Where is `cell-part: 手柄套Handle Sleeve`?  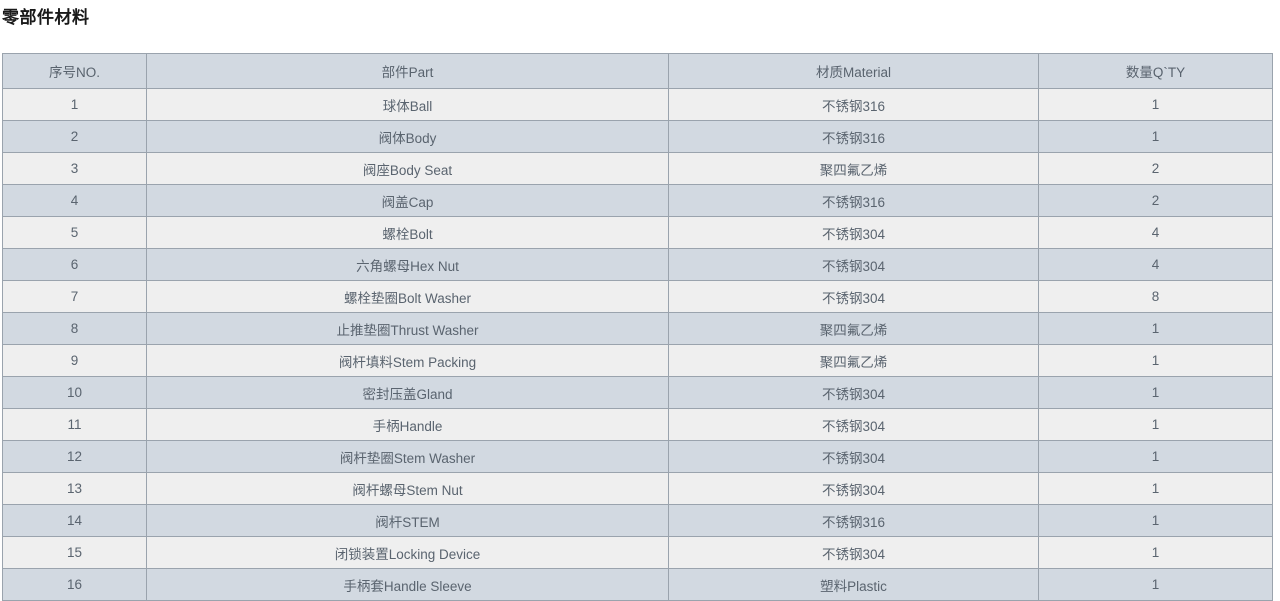 cell-part: 手柄套Handle Sleeve is located at coordinates (407, 584).